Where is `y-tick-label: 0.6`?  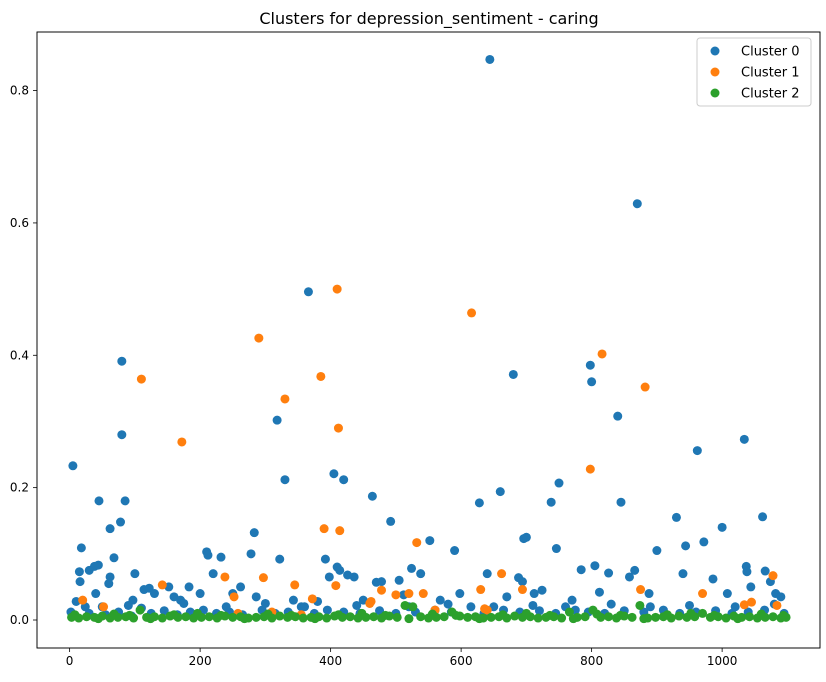 y-tick-label: 0.6 is located at coordinates (19, 223).